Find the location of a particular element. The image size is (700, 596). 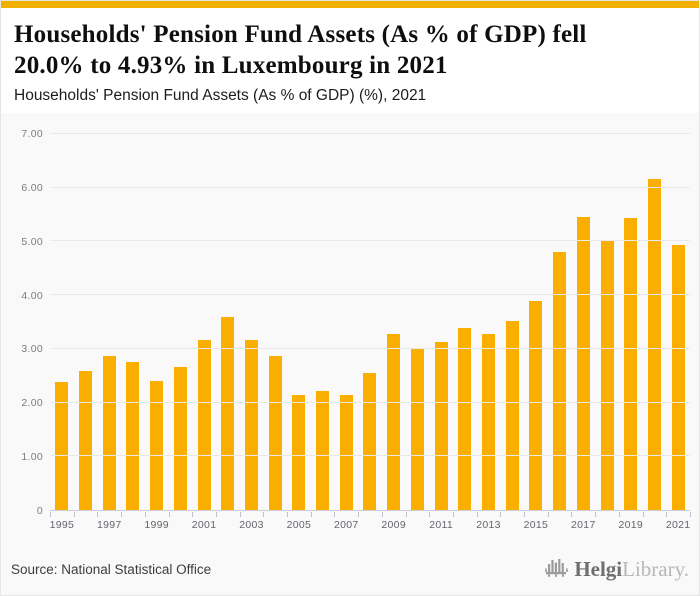

bar-1999 is located at coordinates (157, 445).